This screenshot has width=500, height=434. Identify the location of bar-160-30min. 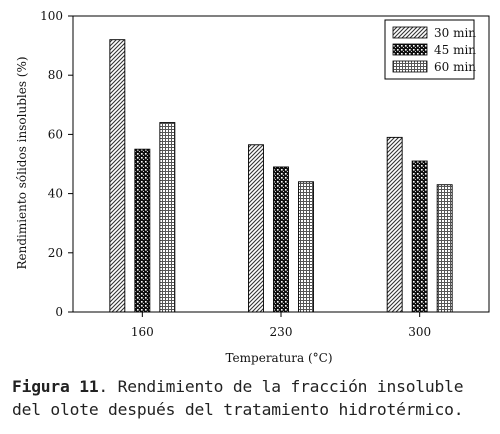
(117, 176).